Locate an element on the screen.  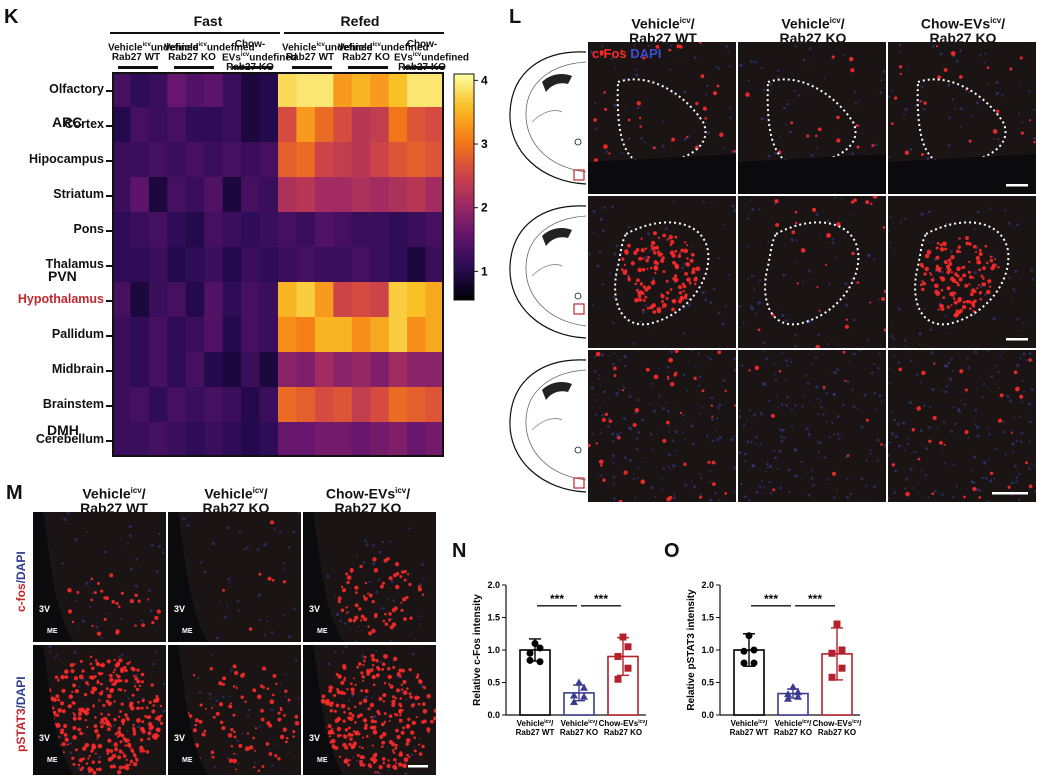
panel-letter-n: N is located at coordinates (459, 551).